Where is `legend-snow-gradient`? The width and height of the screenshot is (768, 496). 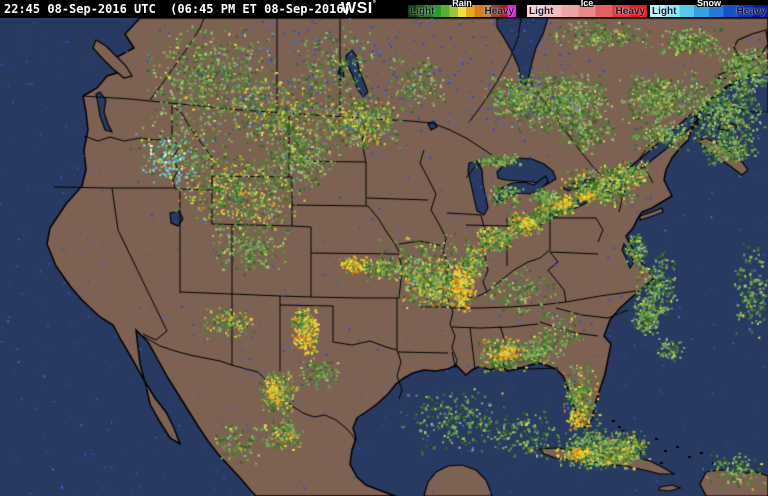
legend-snow-gradient is located at coordinates (709, 11).